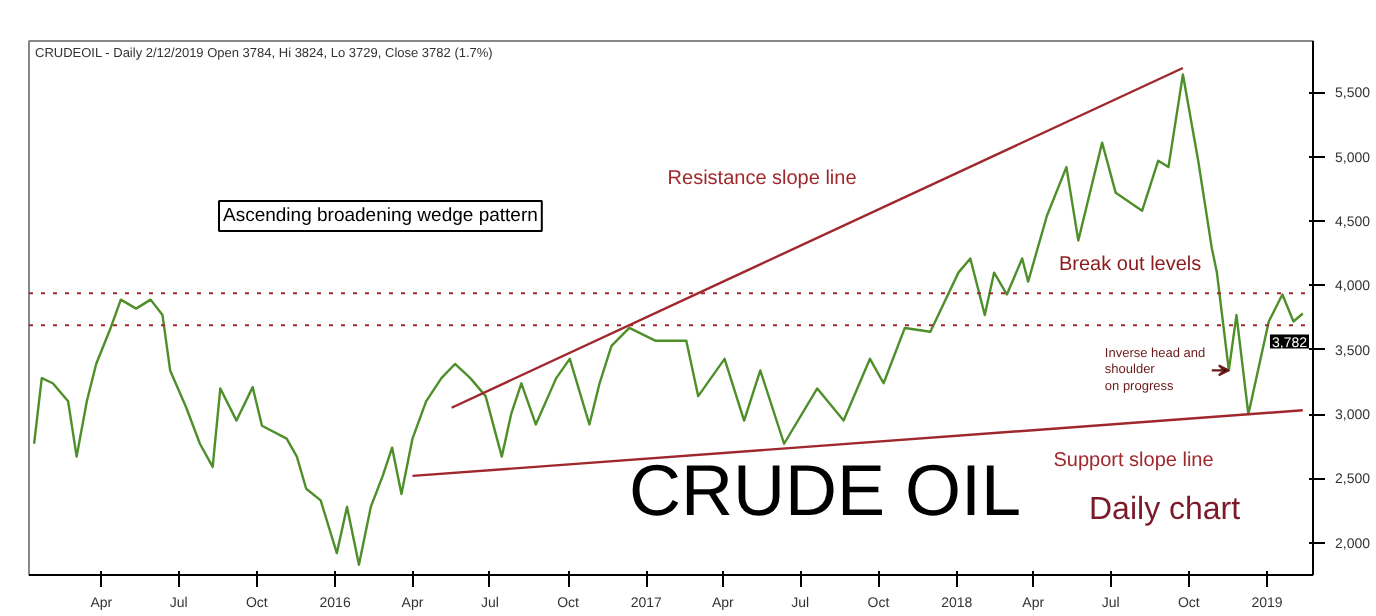 The height and width of the screenshot is (616, 1376). I want to click on series-label: Resistance slope line, so click(762, 178).